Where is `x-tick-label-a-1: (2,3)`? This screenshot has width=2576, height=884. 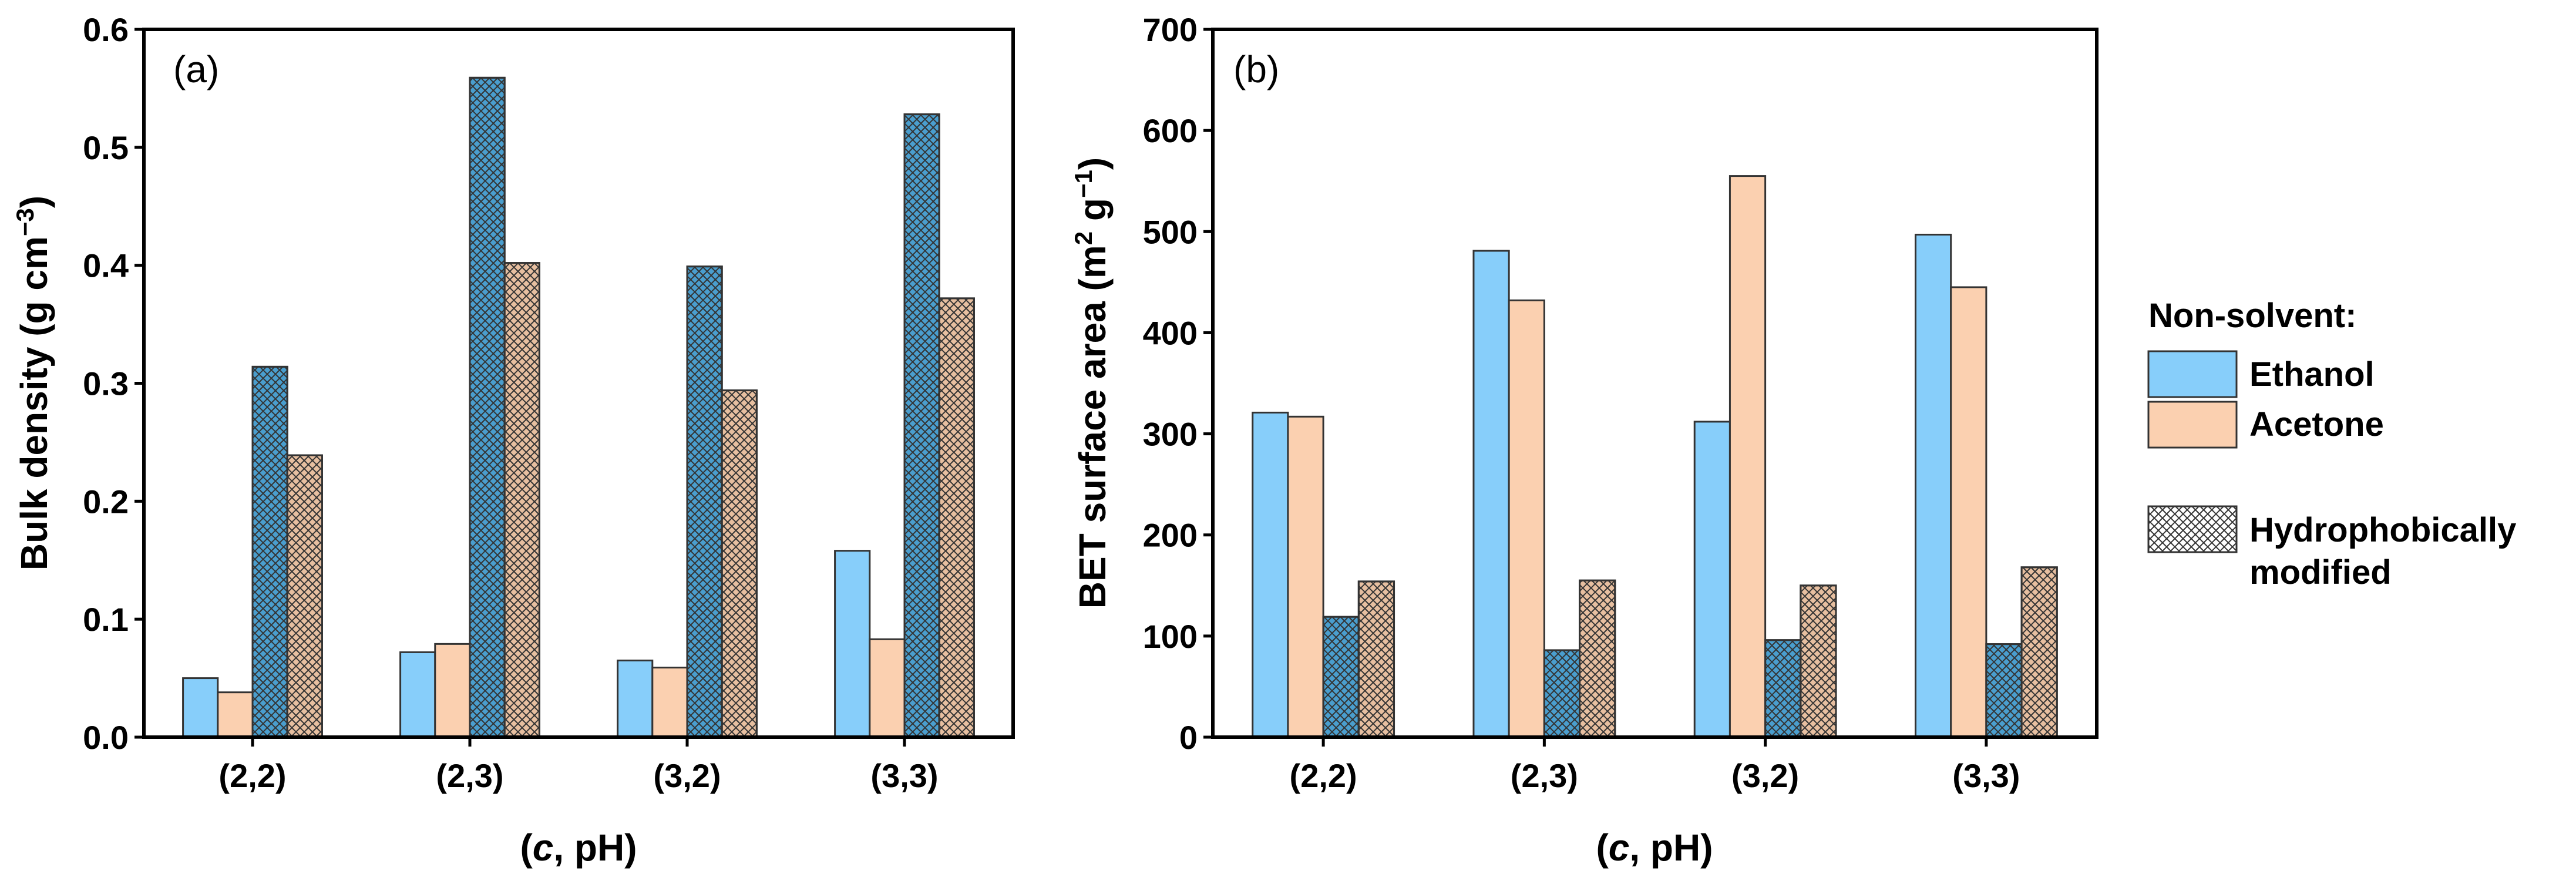 x-tick-label-a-1: (2,3) is located at coordinates (469, 775).